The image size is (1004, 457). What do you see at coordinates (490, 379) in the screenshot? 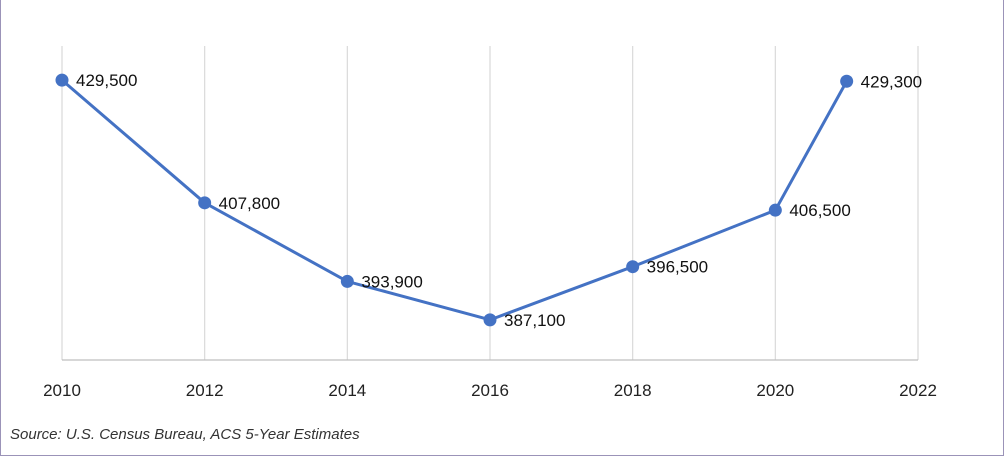
I see `x-axis: 2010 2012 2014 2016 2018 2020 2022` at bounding box center [490, 379].